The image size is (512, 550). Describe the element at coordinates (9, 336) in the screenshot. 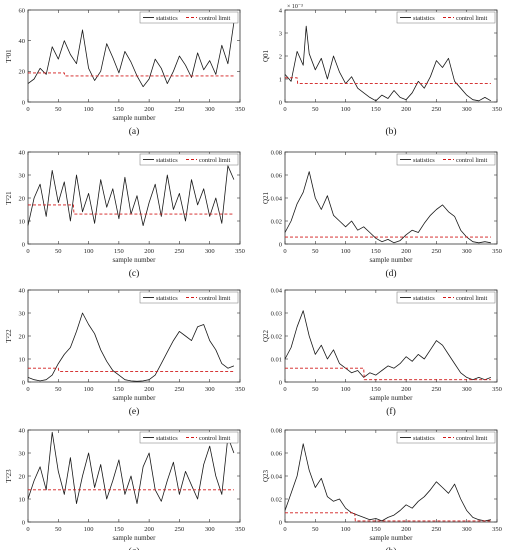

I see `y-axis-label: T²22` at that location.